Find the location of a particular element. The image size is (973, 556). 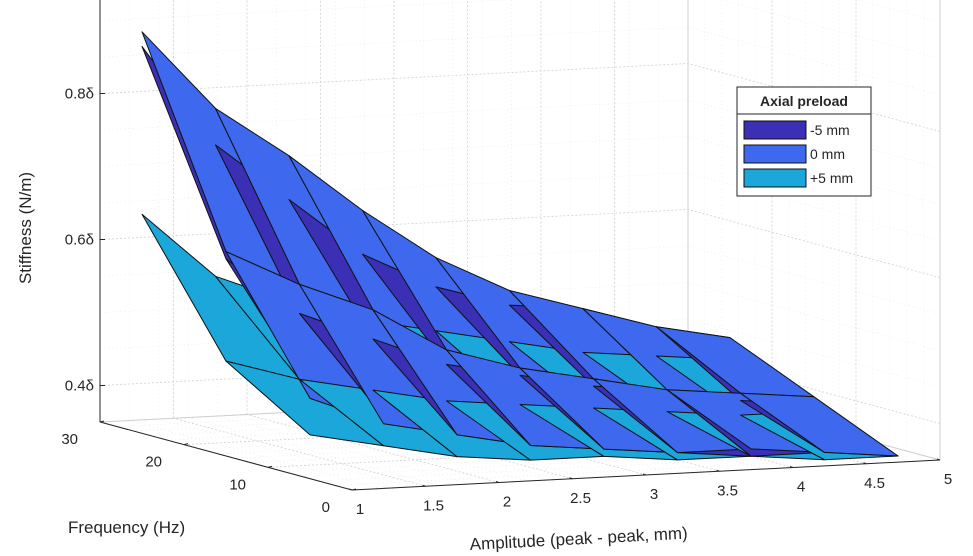

y-tick-label: 0 is located at coordinates (326, 507).